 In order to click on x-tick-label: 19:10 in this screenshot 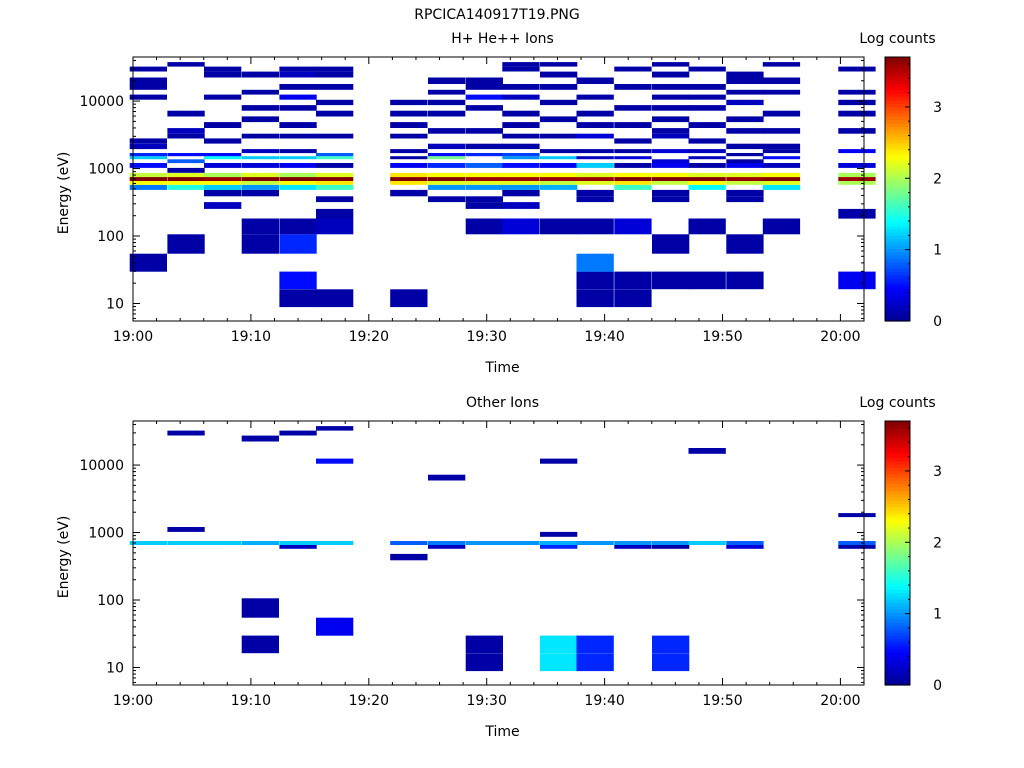, I will do `click(251, 701)`.